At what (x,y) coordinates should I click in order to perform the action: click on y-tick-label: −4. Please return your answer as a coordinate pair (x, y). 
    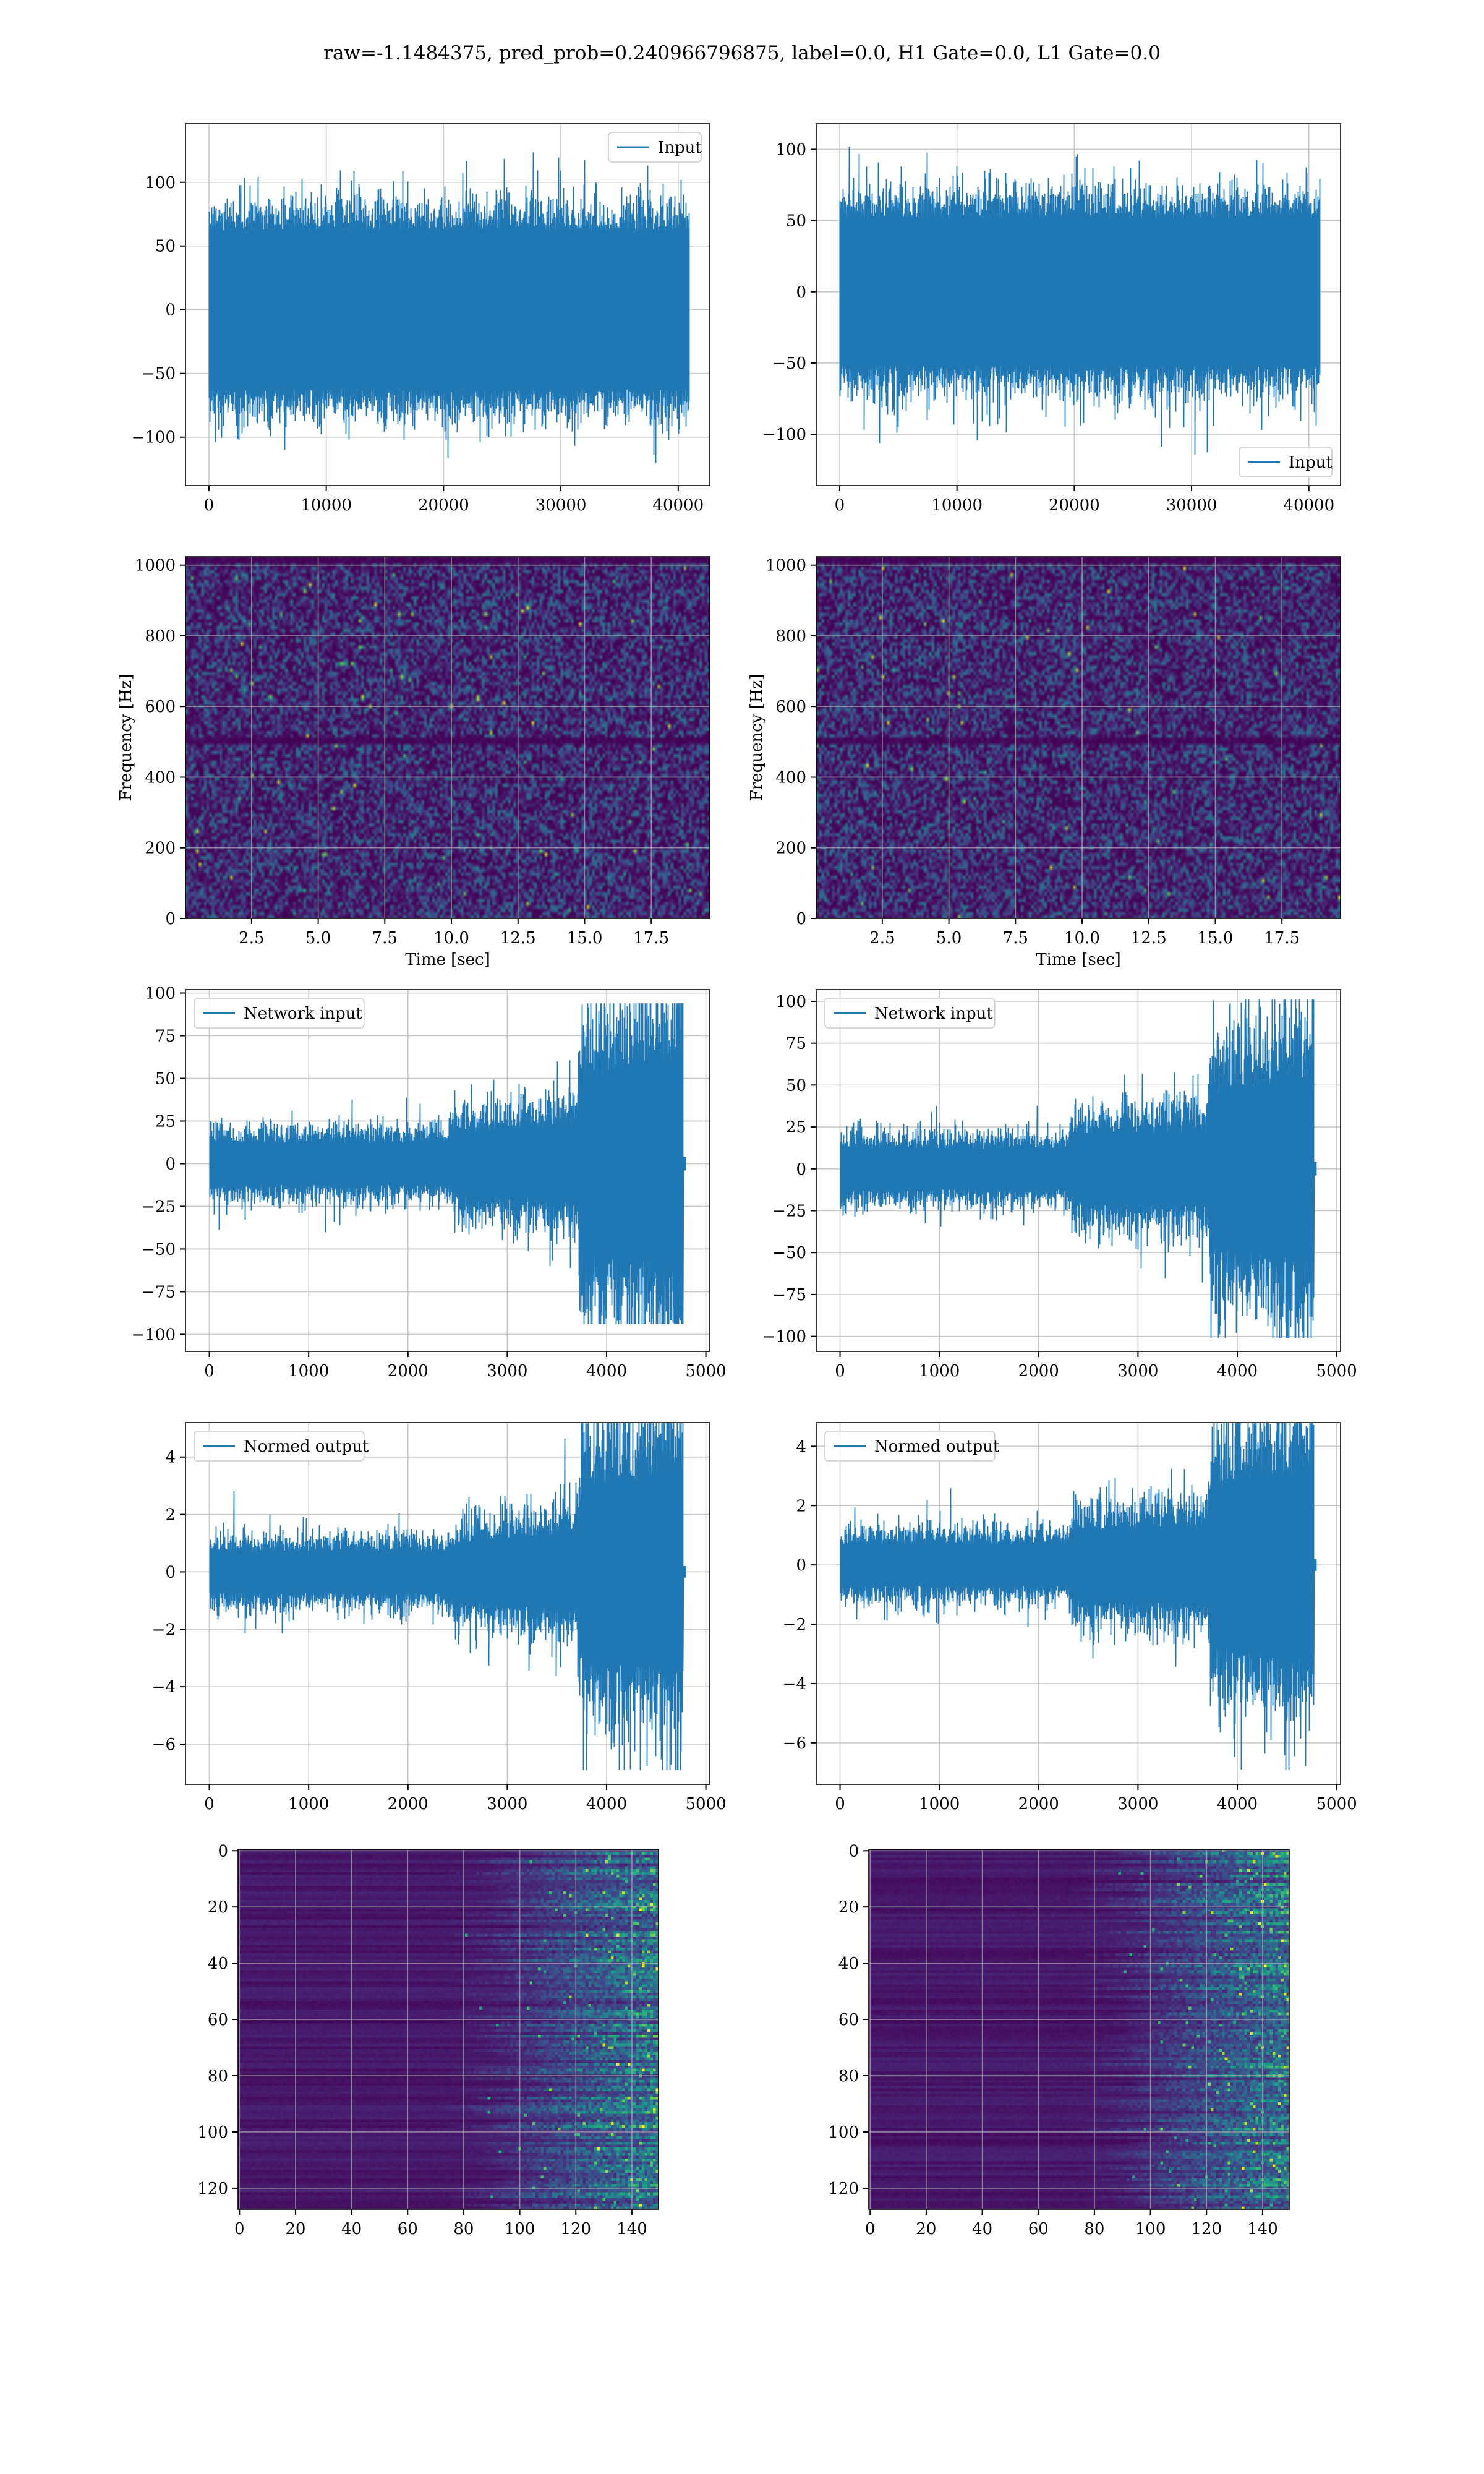
    Looking at the image, I should click on (794, 1684).